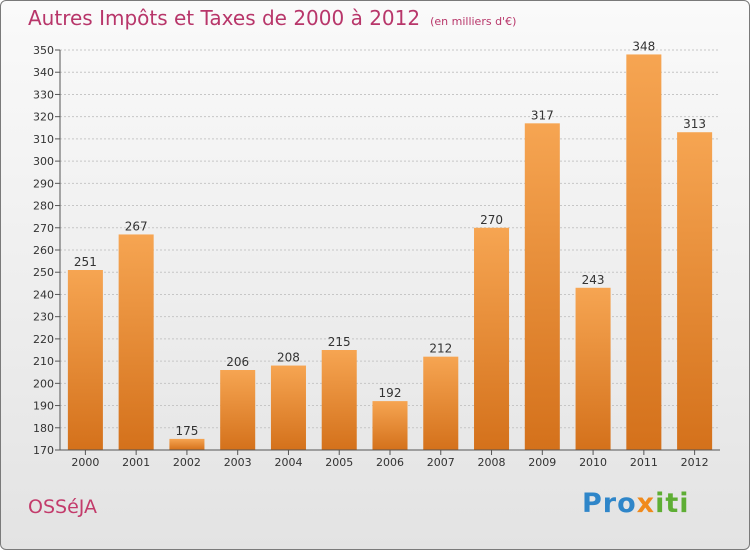  Describe the element at coordinates (390, 462) in the screenshot. I see `x-tick-label: 2006` at that location.